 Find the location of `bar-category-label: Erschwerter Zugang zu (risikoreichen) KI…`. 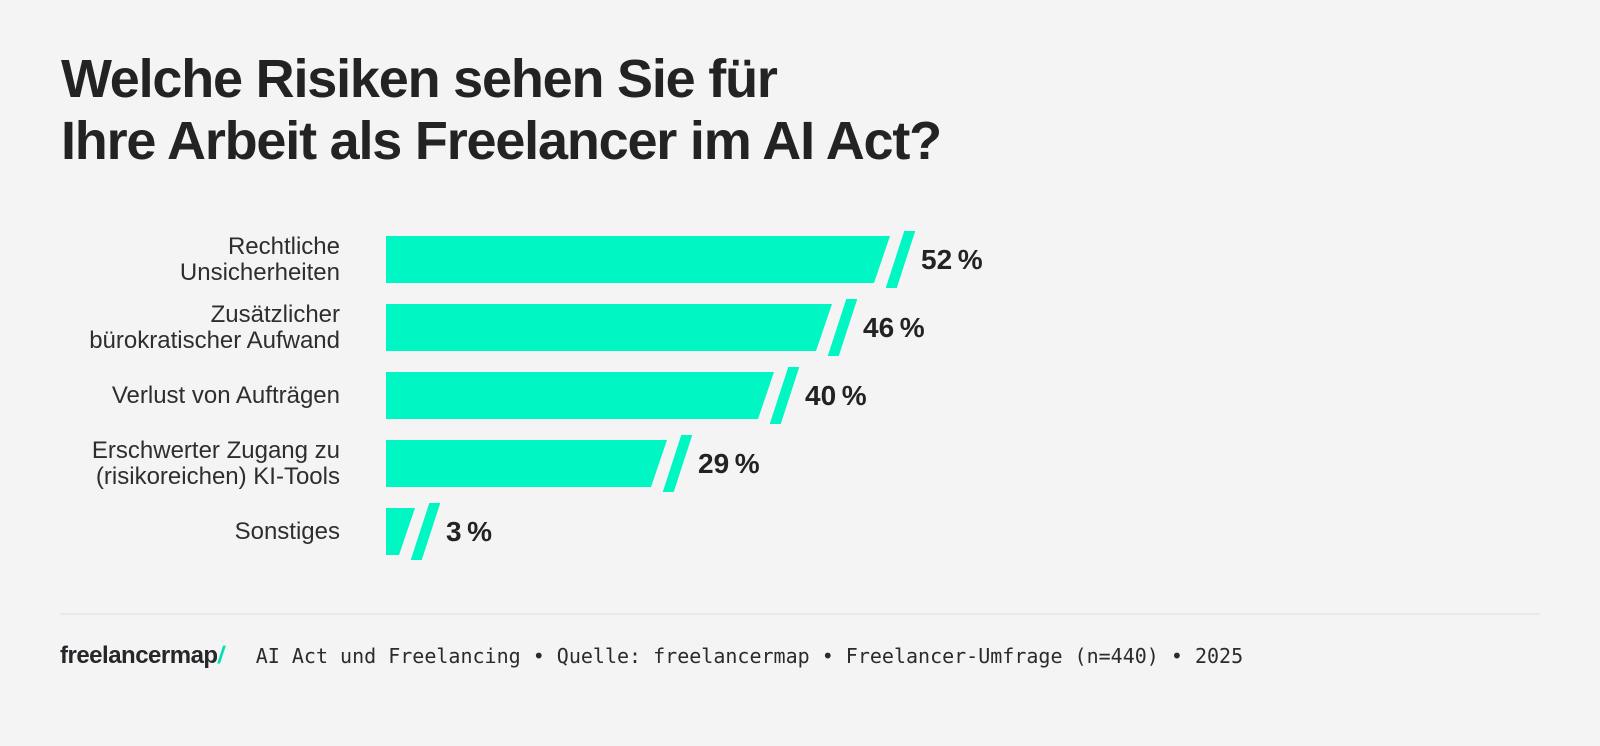

bar-category-label: Erschwerter Zugang zu (risikoreichen) KI… is located at coordinates (215, 463).